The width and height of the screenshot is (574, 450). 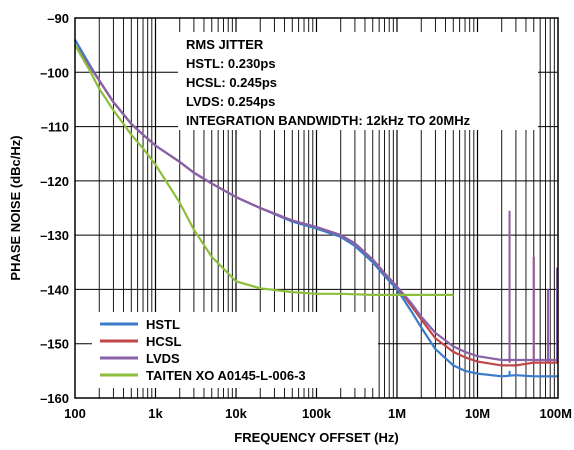 What do you see at coordinates (316, 437) in the screenshot?
I see `x-axis-title: FREQUENCY OFFSET (Hz)` at bounding box center [316, 437].